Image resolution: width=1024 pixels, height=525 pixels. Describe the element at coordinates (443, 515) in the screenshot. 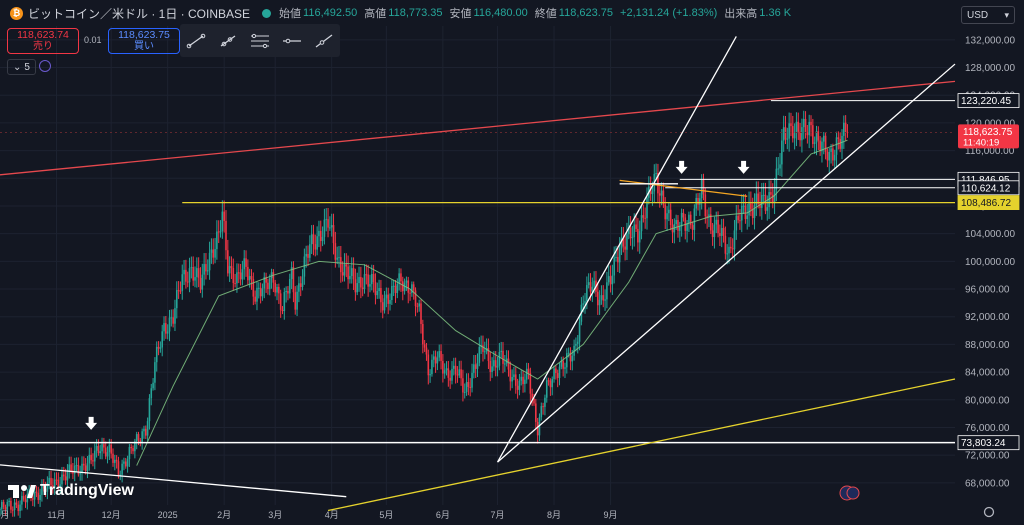

I see `x-tick-label: 6月` at that location.